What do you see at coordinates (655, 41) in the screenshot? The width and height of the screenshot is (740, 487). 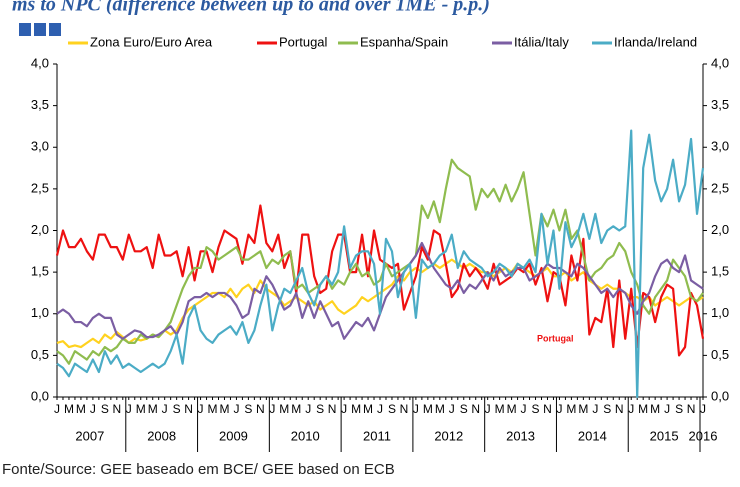 I see `legend-label: Irlanda/Ireland` at bounding box center [655, 41].